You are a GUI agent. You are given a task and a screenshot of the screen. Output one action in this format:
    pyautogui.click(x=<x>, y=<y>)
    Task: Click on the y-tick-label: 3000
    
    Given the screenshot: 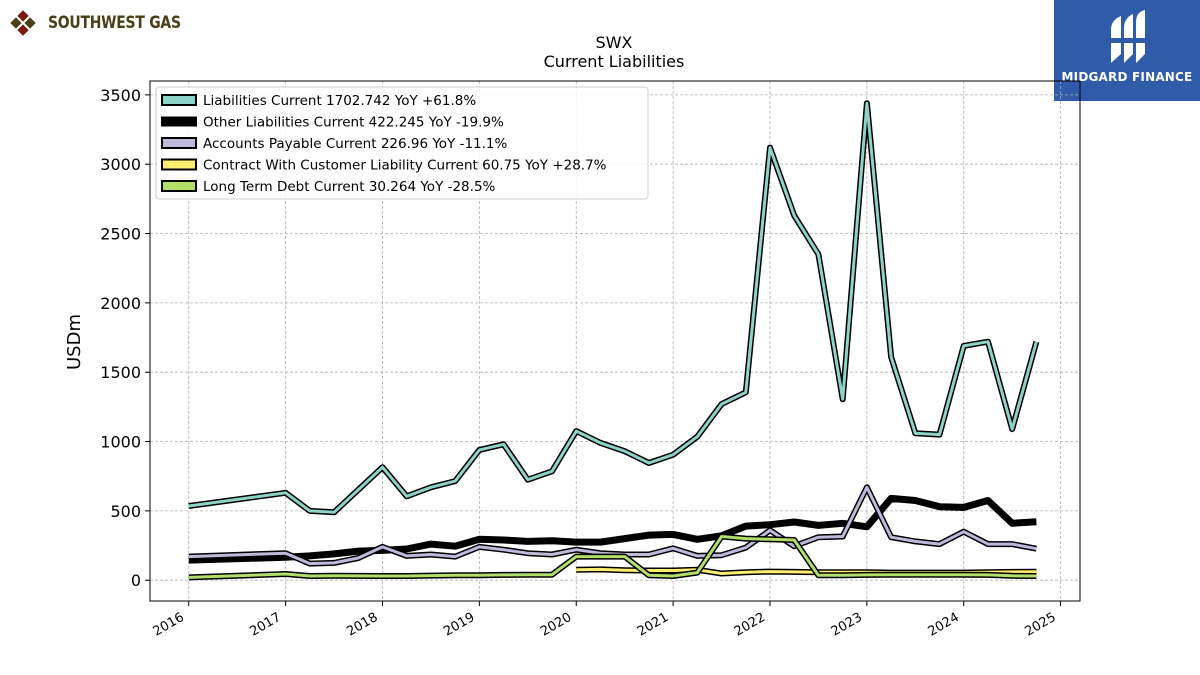 What is the action you would take?
    pyautogui.click(x=120, y=164)
    